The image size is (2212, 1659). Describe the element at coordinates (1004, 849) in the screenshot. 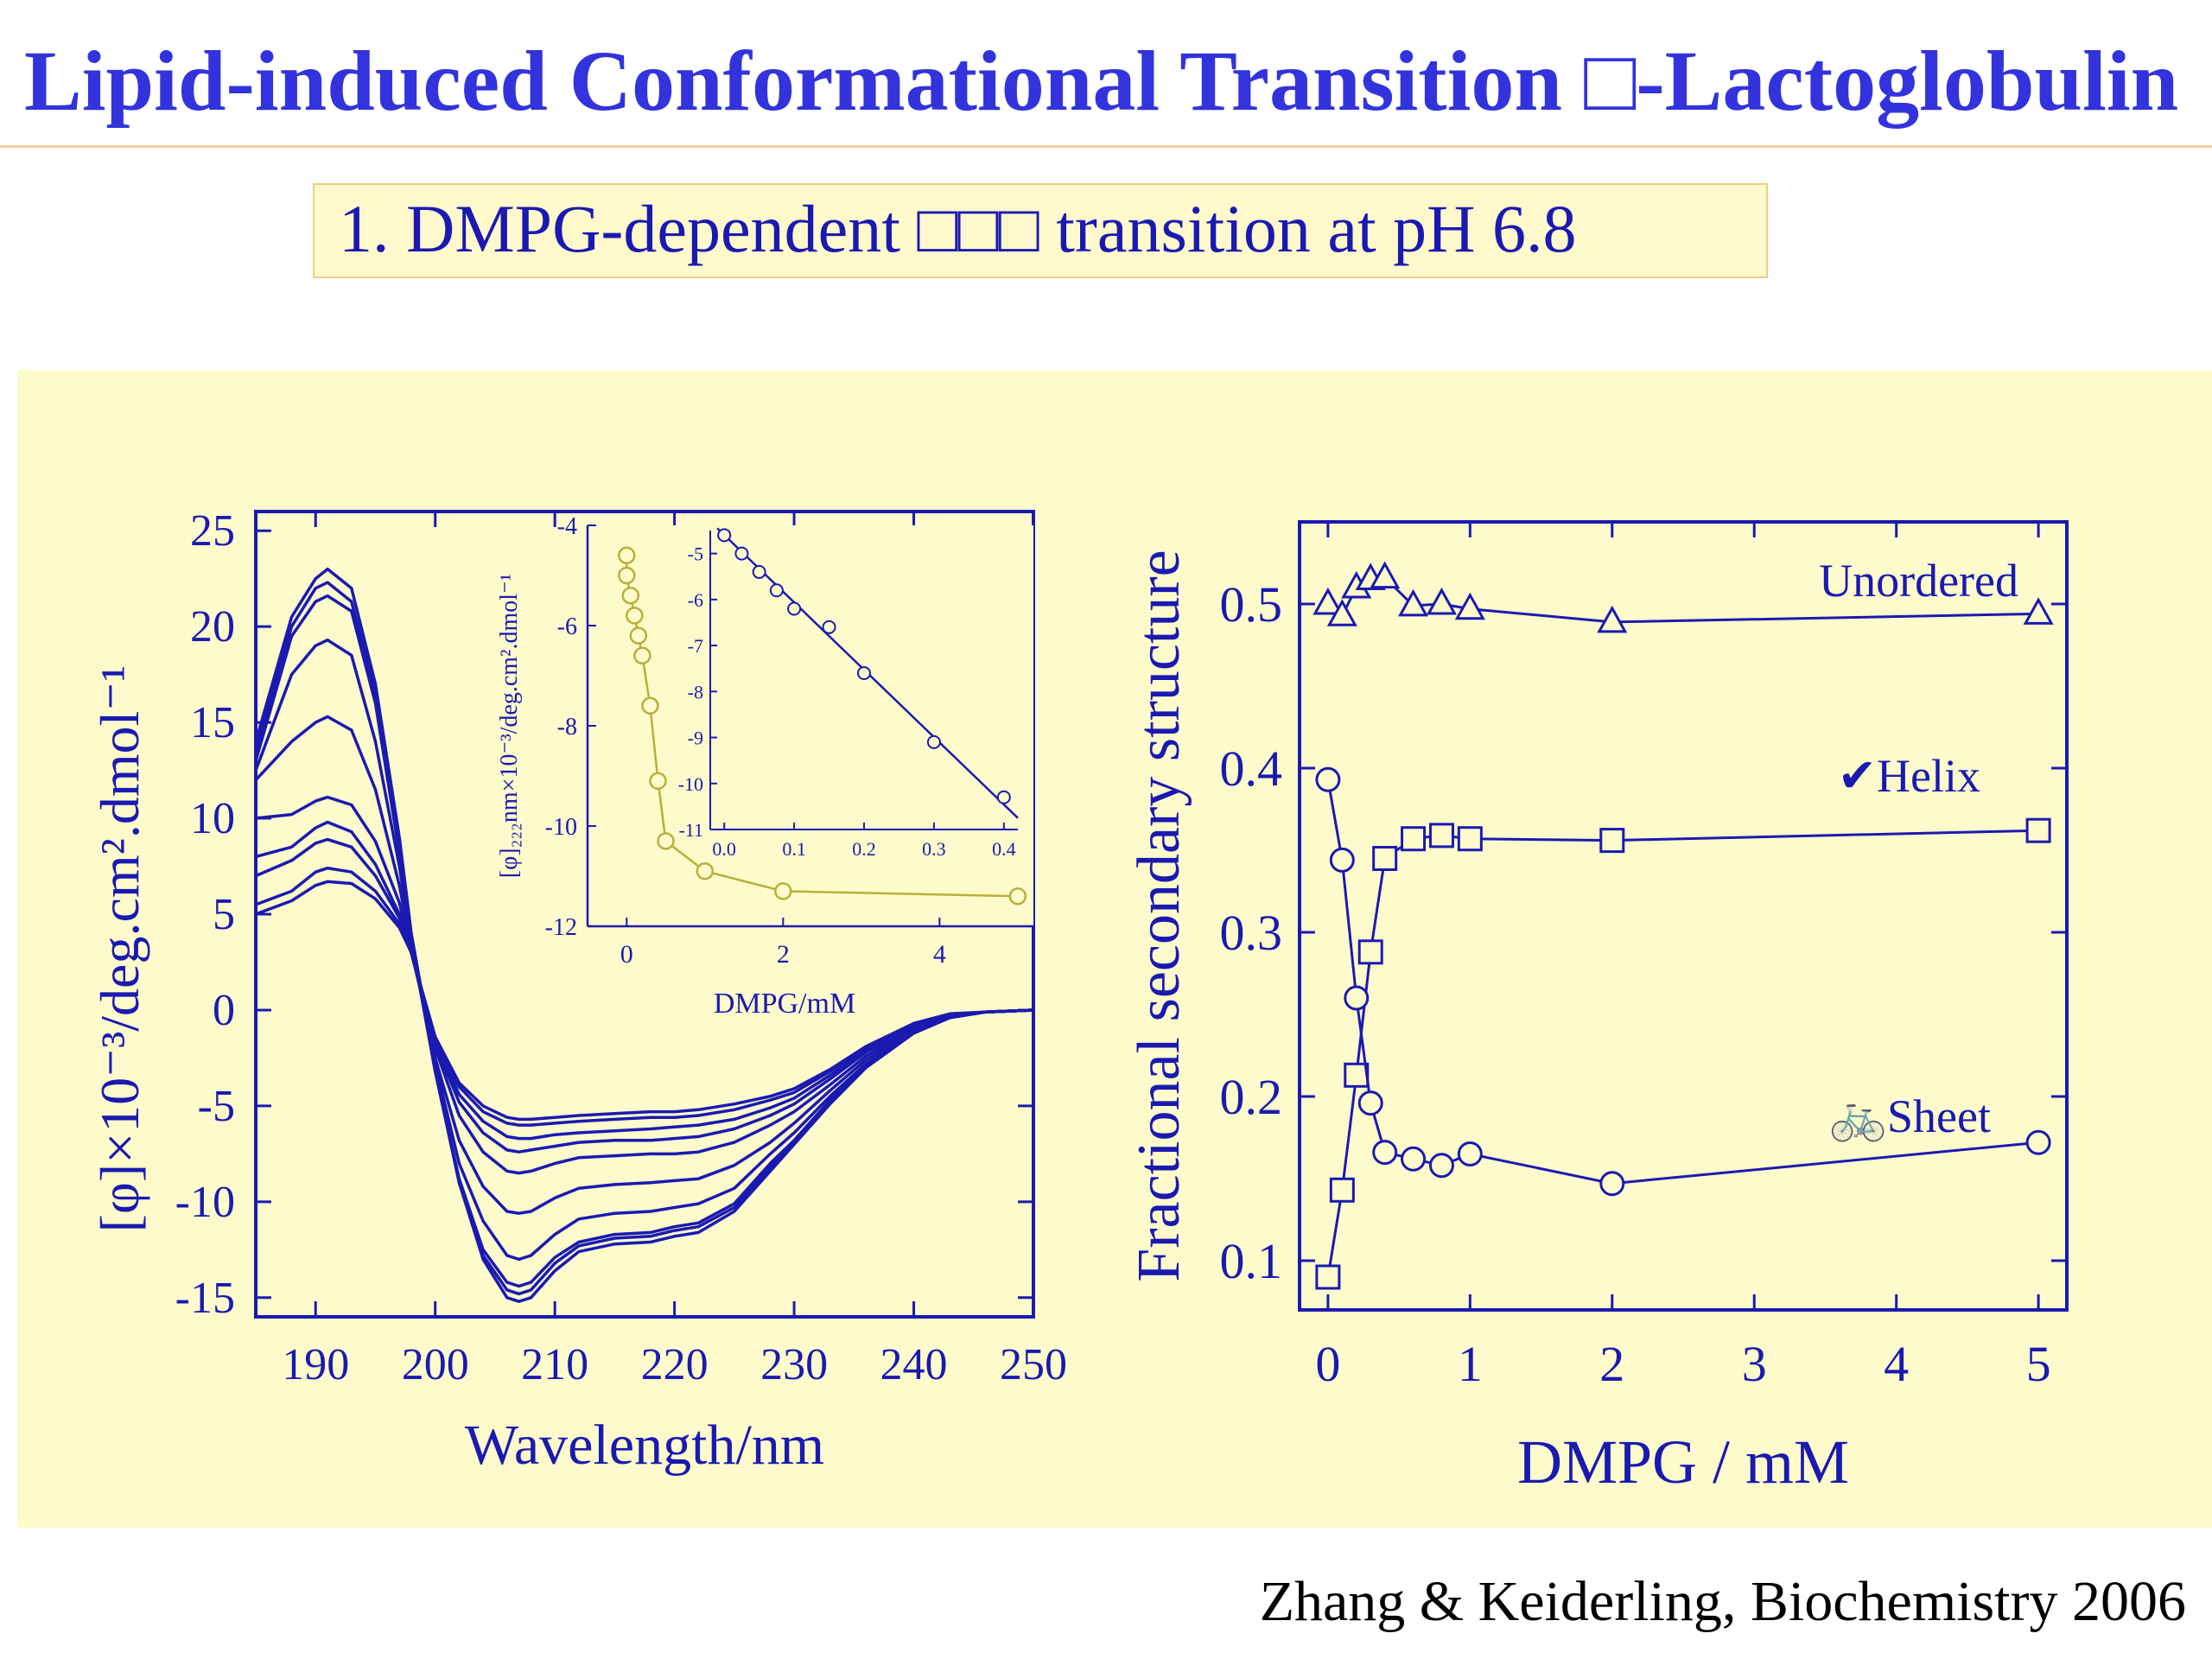

I see `subinset-x-tick-label: 0.4` at that location.